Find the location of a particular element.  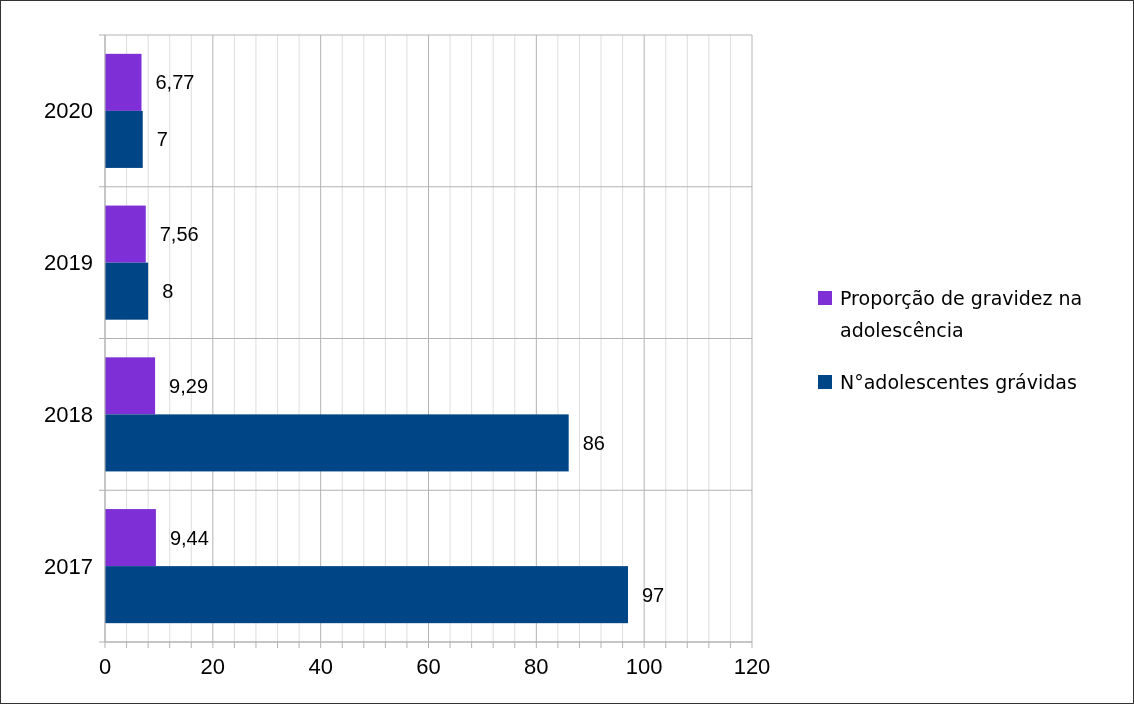

legend-label: Proporção de gravidez na adolescência is located at coordinates (961, 314).